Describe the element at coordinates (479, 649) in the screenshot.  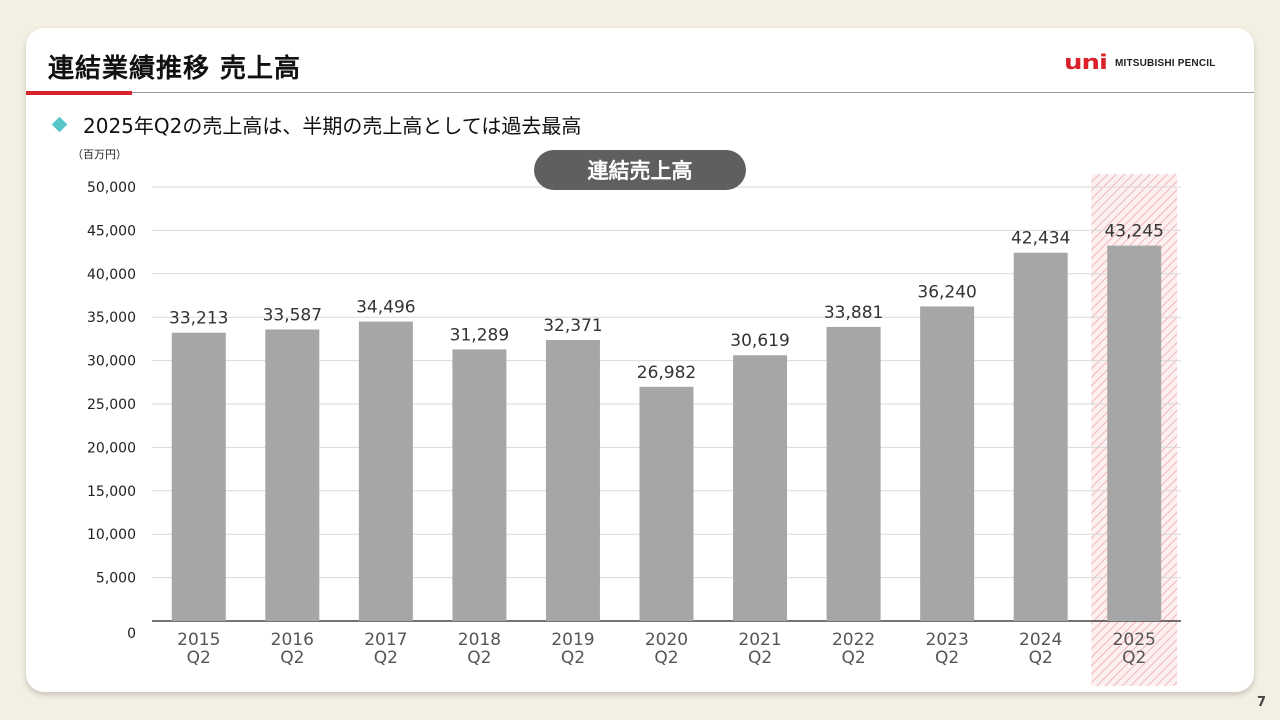
I see `x-tick-label: 2018 Q2` at that location.